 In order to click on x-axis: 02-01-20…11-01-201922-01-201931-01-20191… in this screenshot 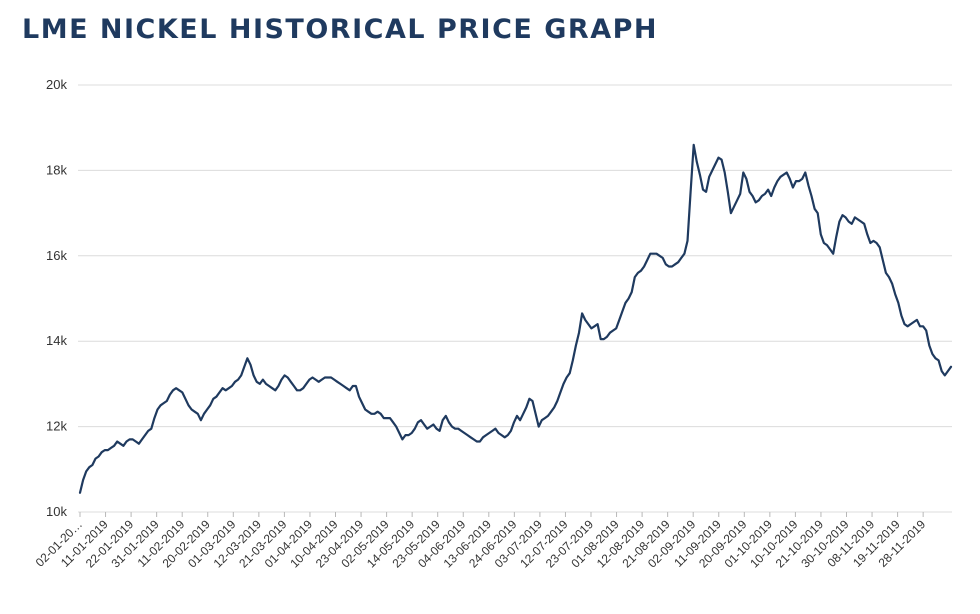, I will do `click(481, 544)`.